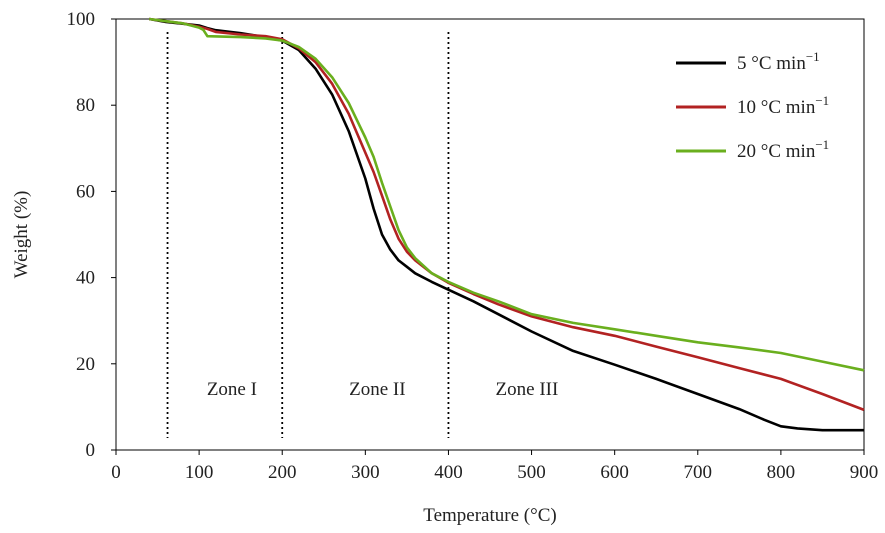 The image size is (885, 533). What do you see at coordinates (778, 61) in the screenshot?
I see `legend-label-1: 5 °C min−1` at bounding box center [778, 61].